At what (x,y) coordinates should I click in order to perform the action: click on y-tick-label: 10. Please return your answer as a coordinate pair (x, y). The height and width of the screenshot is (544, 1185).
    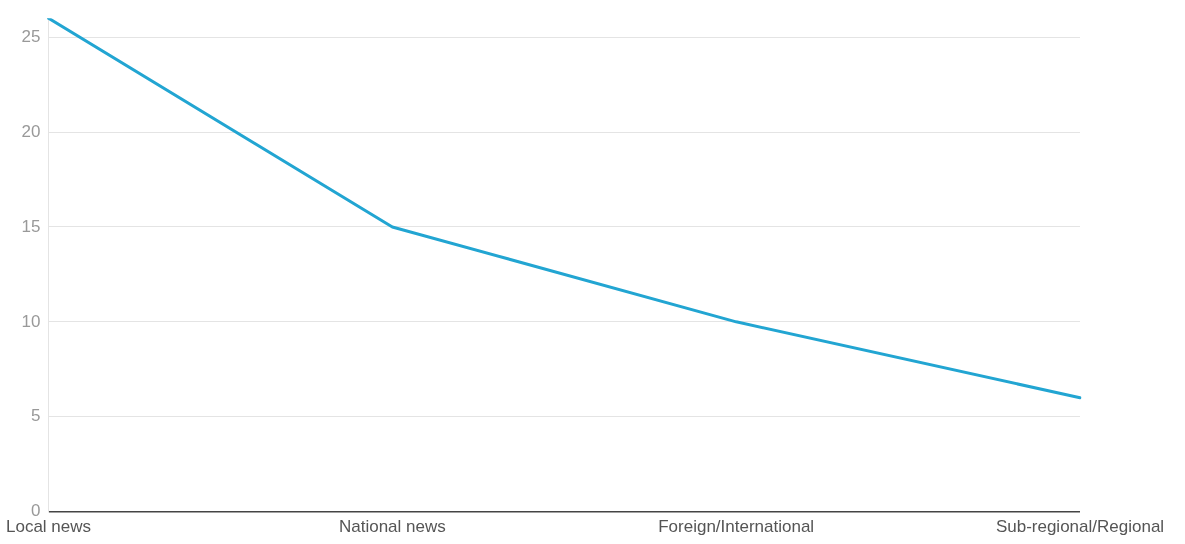
    Looking at the image, I should click on (31, 321).